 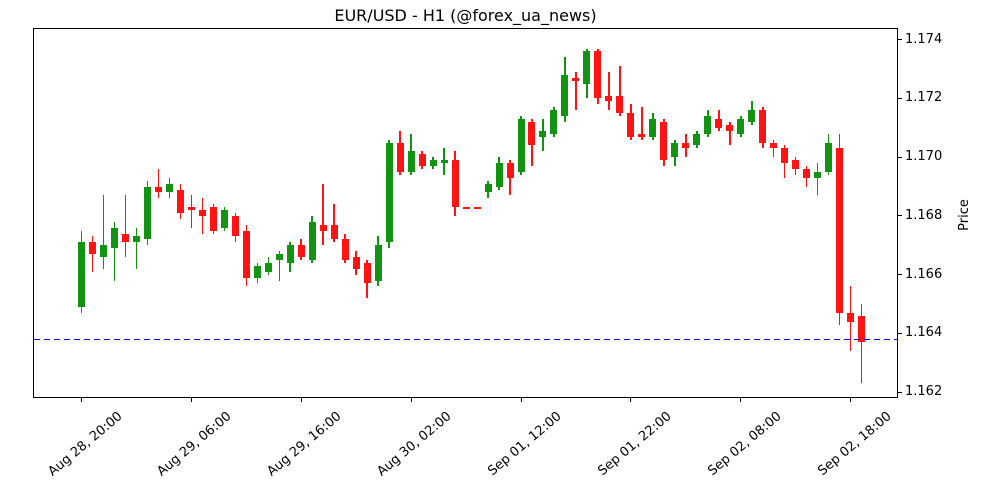 I want to click on y-tick-label: 1.164, so click(x=924, y=333).